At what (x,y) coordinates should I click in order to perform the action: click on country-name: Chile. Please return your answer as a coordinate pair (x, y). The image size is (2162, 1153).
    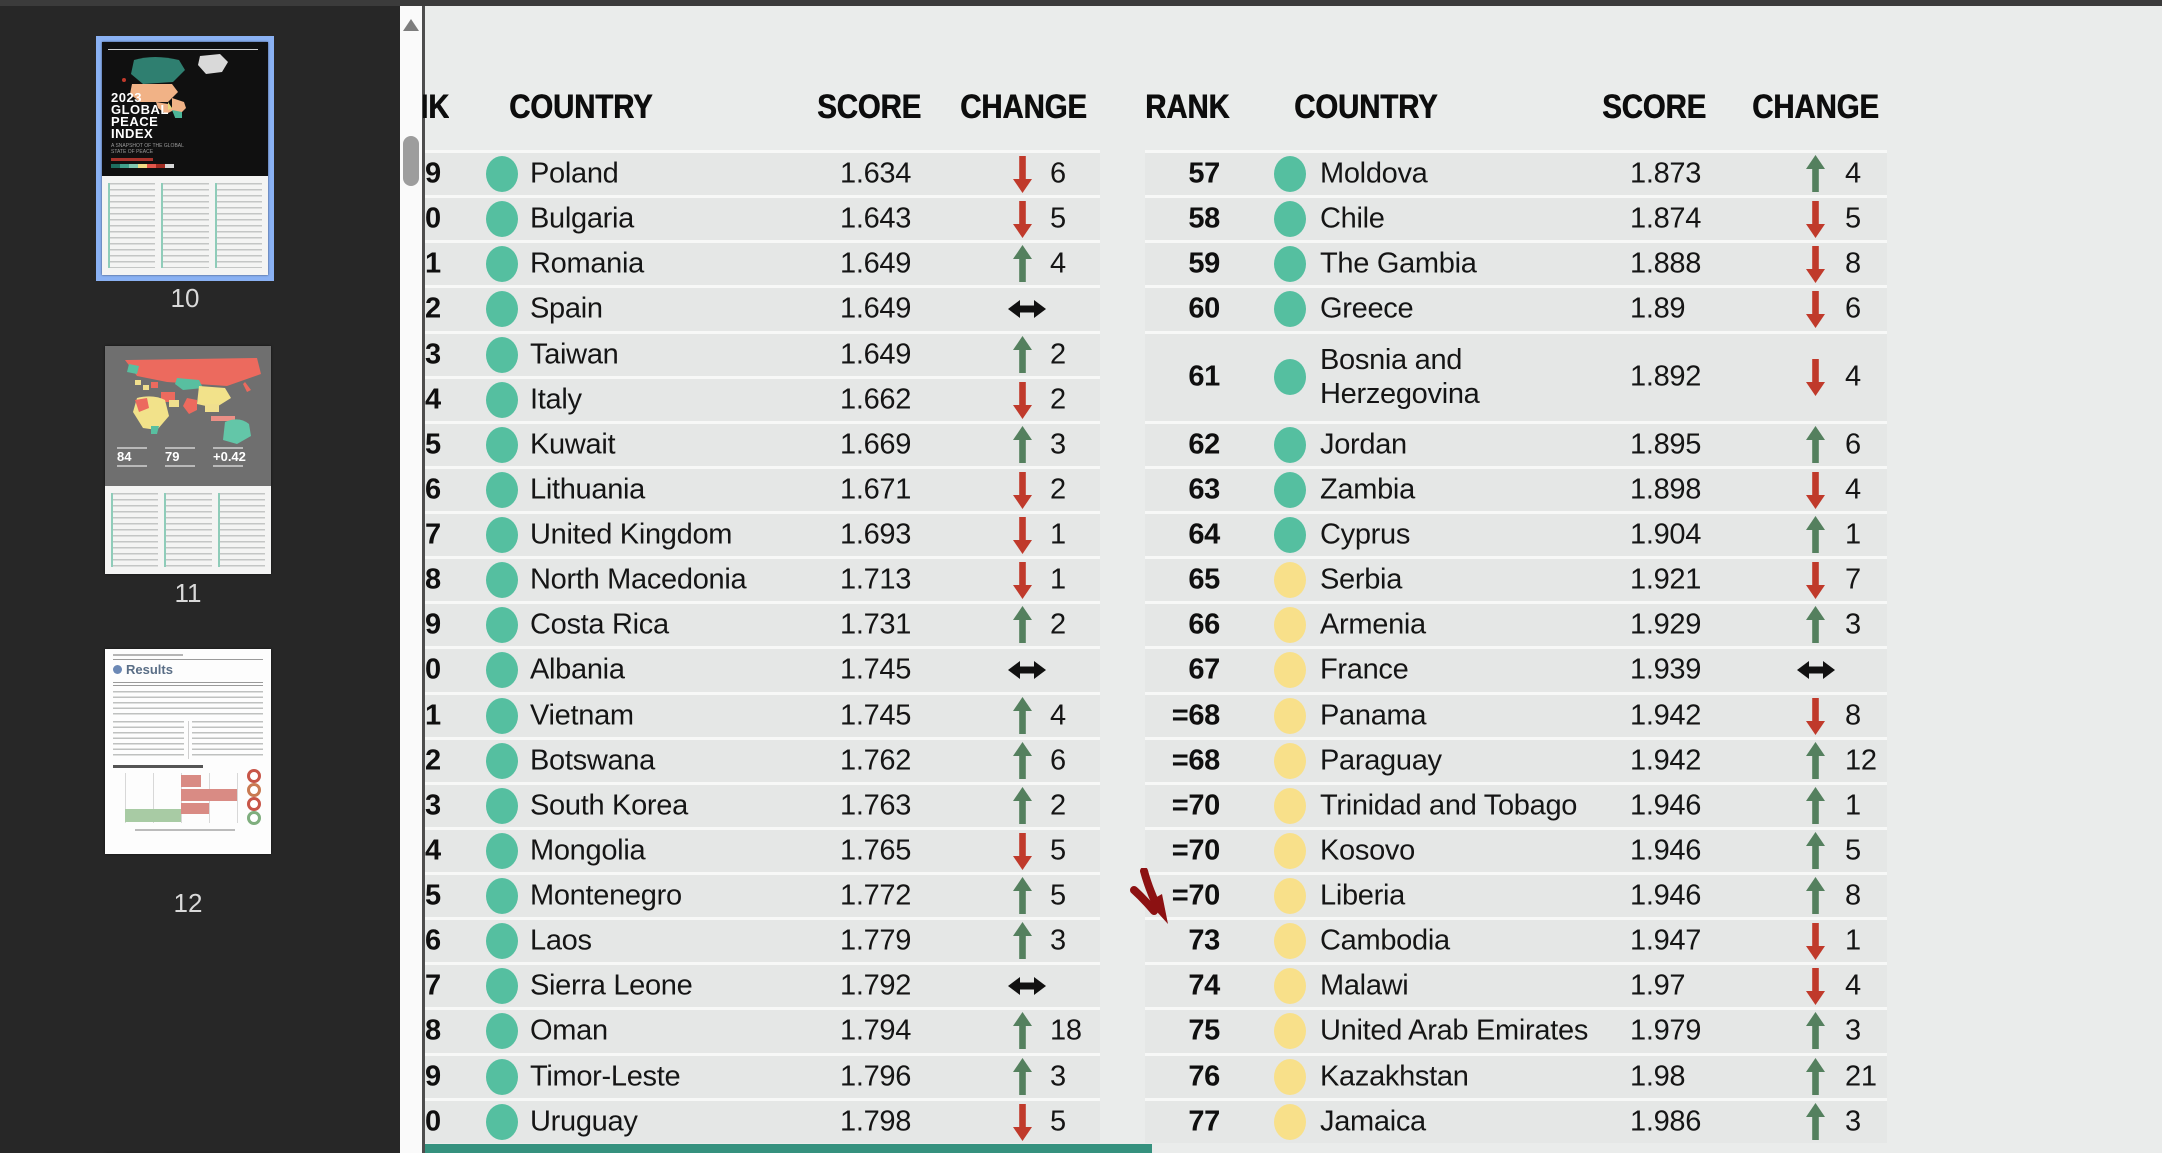
    Looking at the image, I should click on (1352, 218).